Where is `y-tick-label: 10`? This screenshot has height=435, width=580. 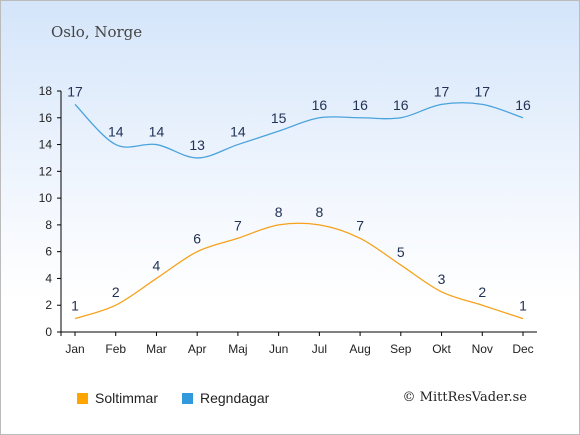
y-tick-label: 10 is located at coordinates (46, 198).